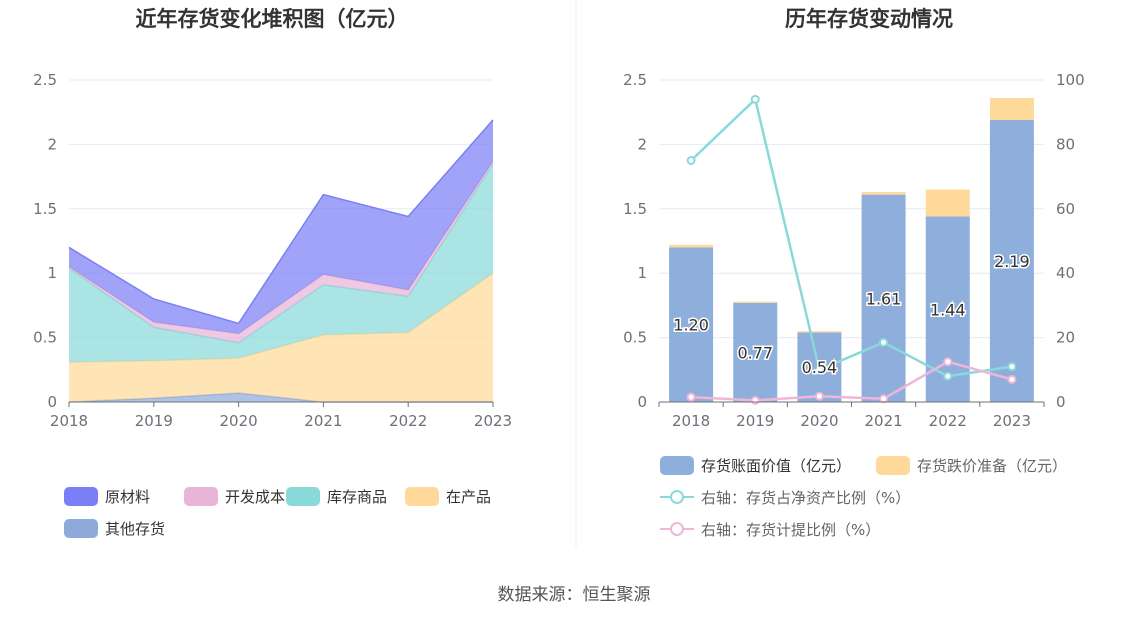 Image resolution: width=1148 pixels, height=619 pixels. I want to click on left-y-tick-label: 0.5, so click(45, 338).